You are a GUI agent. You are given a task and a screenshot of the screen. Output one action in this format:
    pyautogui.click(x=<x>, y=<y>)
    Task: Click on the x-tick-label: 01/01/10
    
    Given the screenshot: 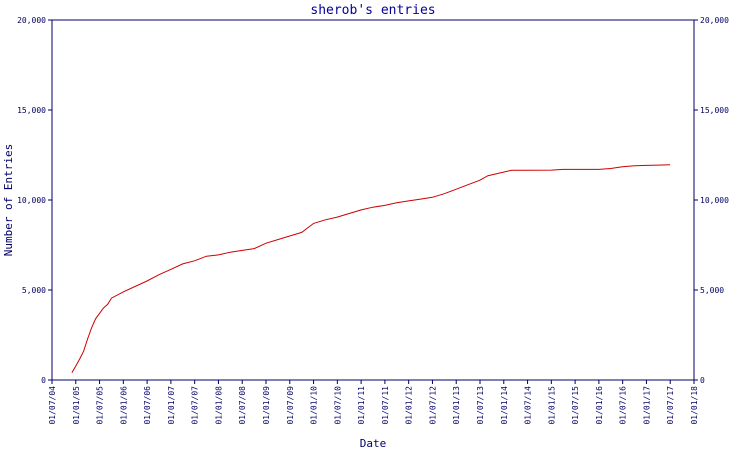 What is the action you would take?
    pyautogui.click(x=314, y=405)
    